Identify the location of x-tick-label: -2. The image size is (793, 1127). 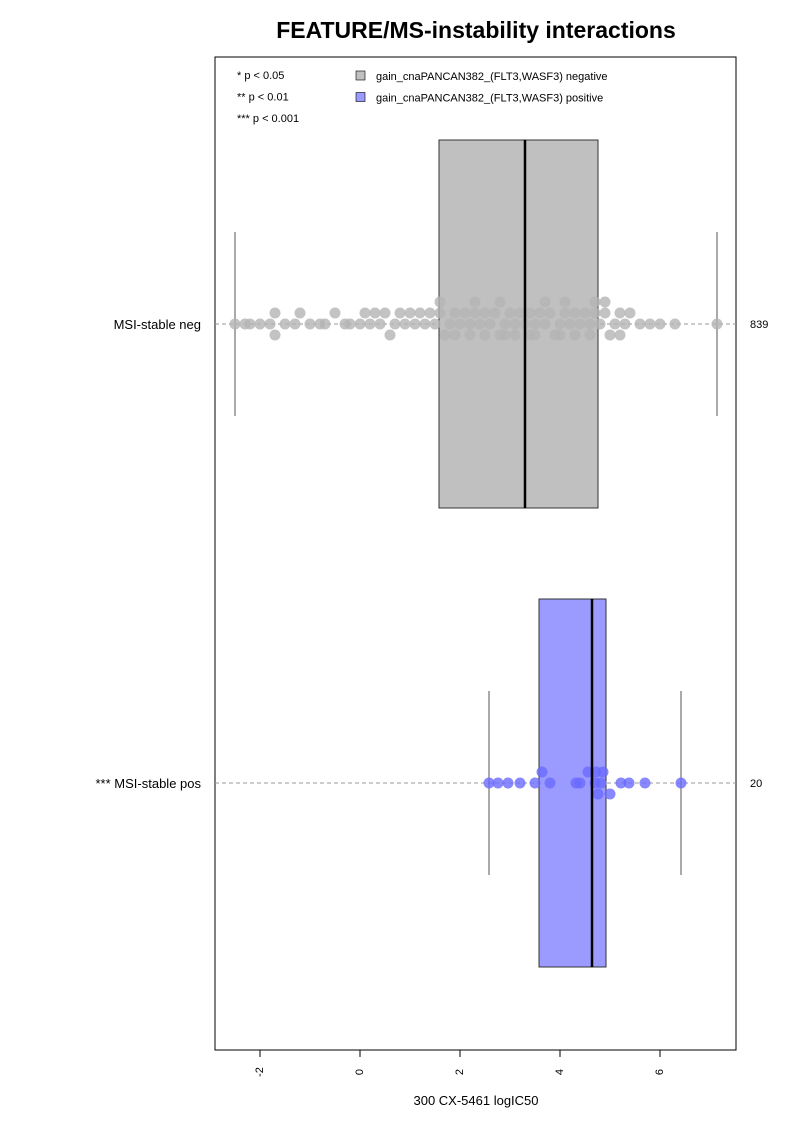
(260, 1072).